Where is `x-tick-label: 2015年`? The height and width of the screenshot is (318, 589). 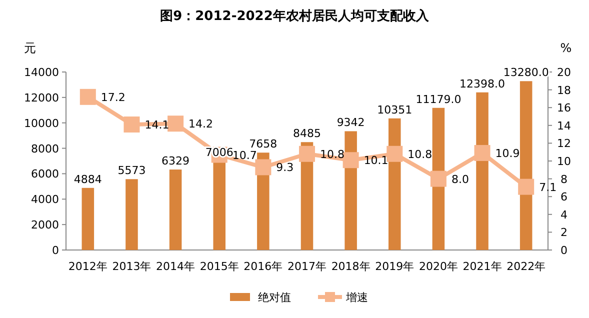
x-tick-label: 2015年 is located at coordinates (219, 266).